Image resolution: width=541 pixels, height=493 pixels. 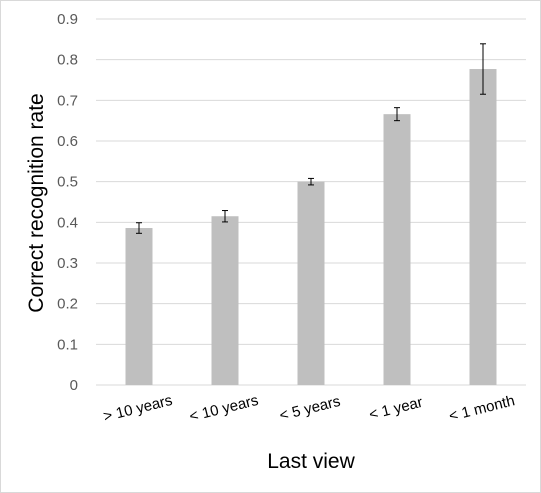 What do you see at coordinates (67, 141) in the screenshot?
I see `y-tick-label: 0.6` at bounding box center [67, 141].